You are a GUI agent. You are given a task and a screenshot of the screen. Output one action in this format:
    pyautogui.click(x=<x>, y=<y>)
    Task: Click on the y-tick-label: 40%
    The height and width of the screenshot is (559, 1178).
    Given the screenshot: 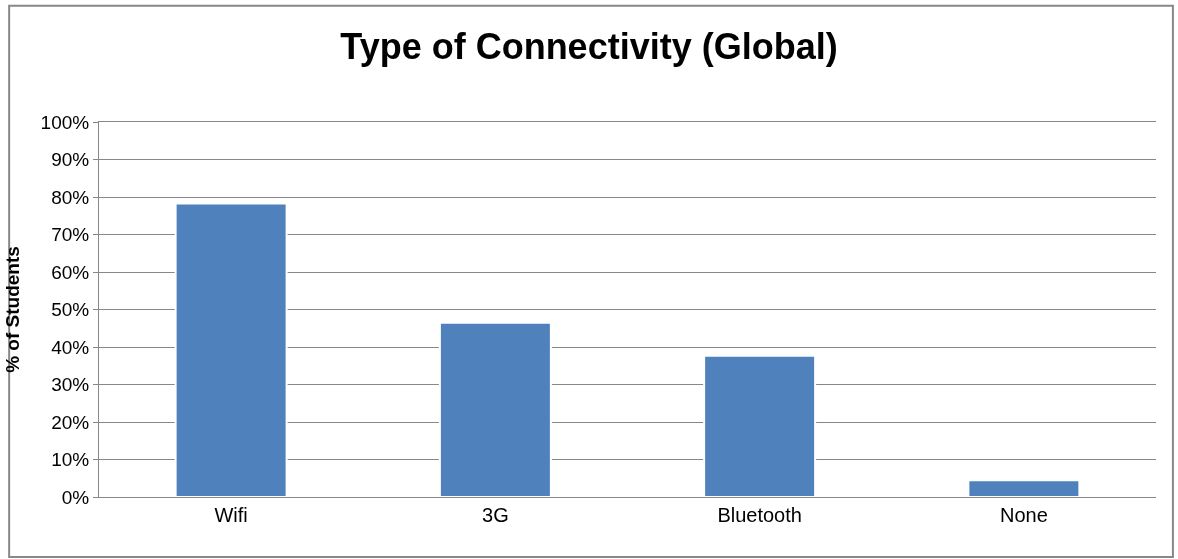 What is the action you would take?
    pyautogui.click(x=70, y=347)
    